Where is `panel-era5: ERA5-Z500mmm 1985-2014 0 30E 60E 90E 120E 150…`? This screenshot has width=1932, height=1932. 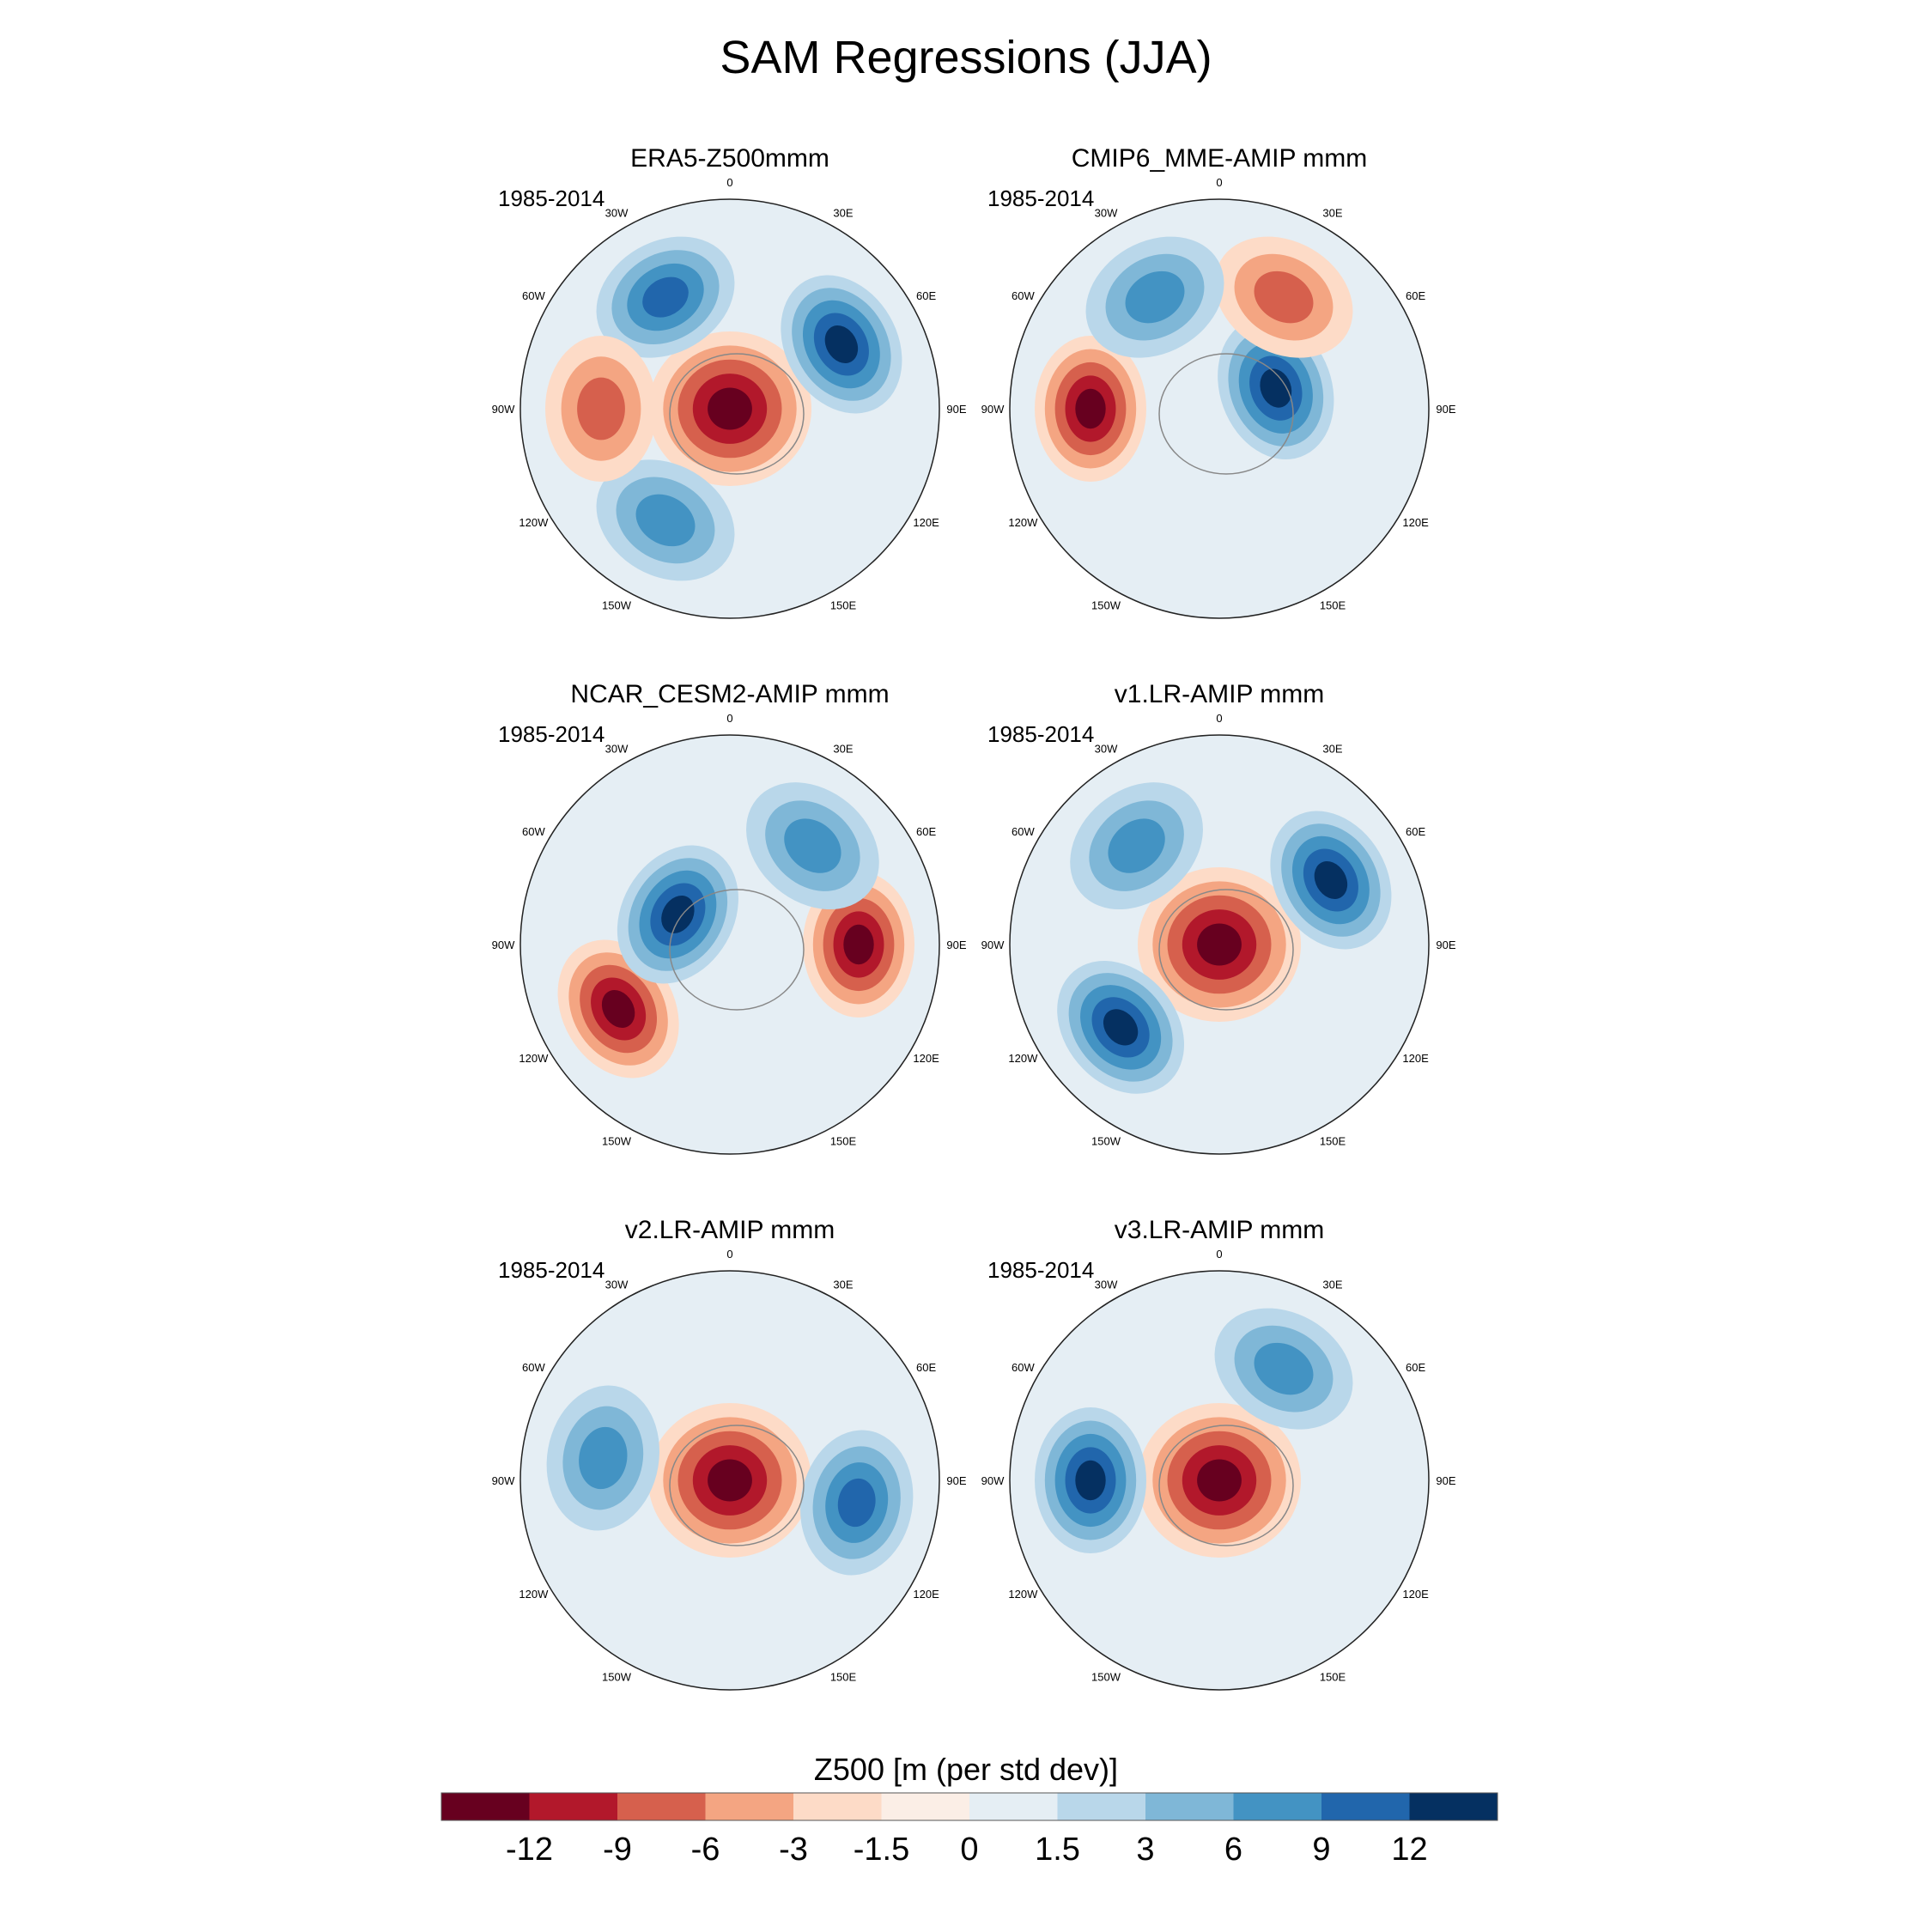 panel-era5: ERA5-Z500mmm 1985-2014 0 30E 60E 90E 120E 150… is located at coordinates (730, 385).